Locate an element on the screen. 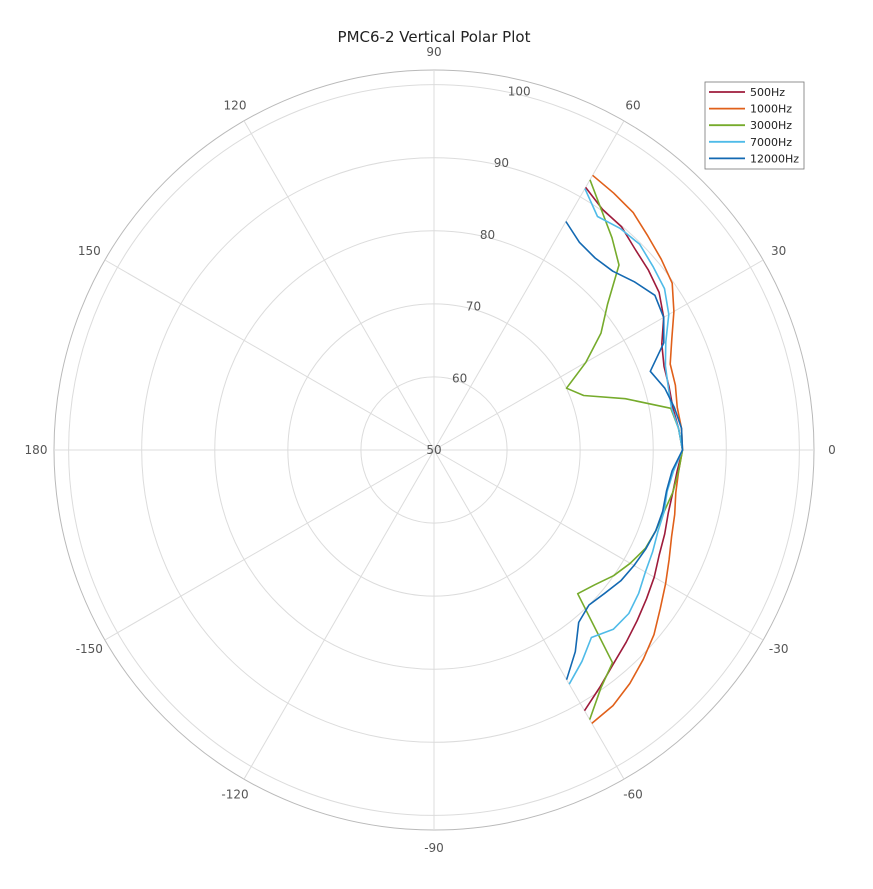 The height and width of the screenshot is (889, 873). legend-label: 500Hz is located at coordinates (767, 92).